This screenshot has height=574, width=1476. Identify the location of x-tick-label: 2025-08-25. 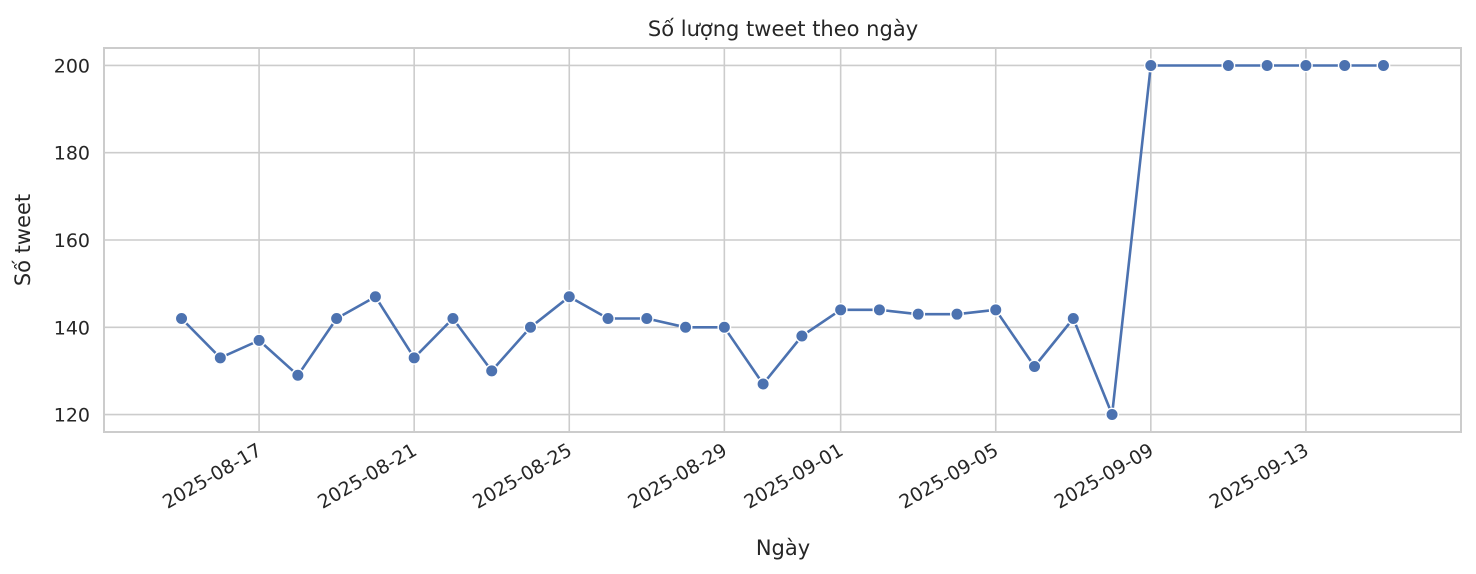
(522, 476).